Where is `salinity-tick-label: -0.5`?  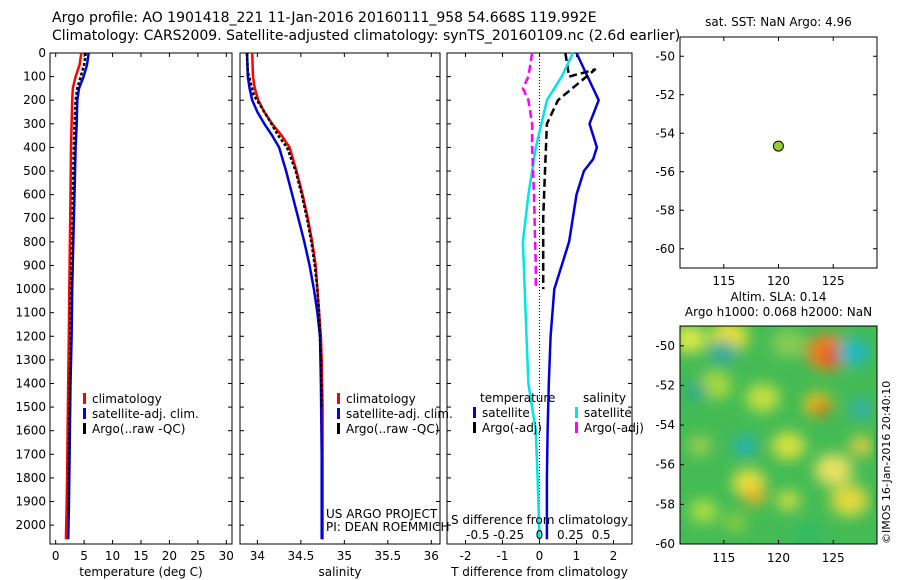 salinity-tick-label: -0.5 is located at coordinates (477, 535).